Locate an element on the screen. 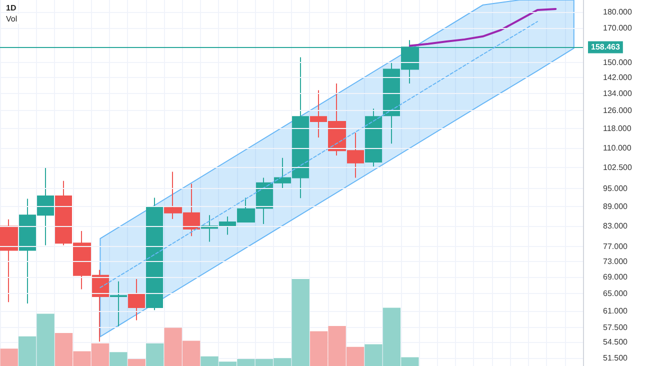 The image size is (654, 366). y-tick-label: 95.000 is located at coordinates (615, 189).